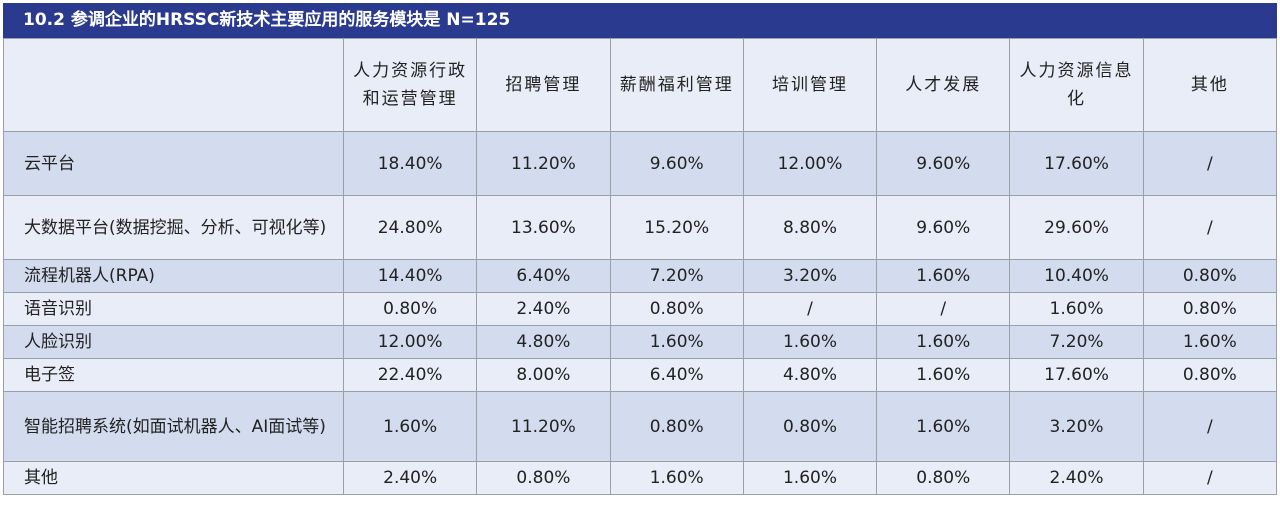 This screenshot has width=1280, height=506. What do you see at coordinates (543, 375) in the screenshot?
I see `table-cell: 8.00%` at bounding box center [543, 375].